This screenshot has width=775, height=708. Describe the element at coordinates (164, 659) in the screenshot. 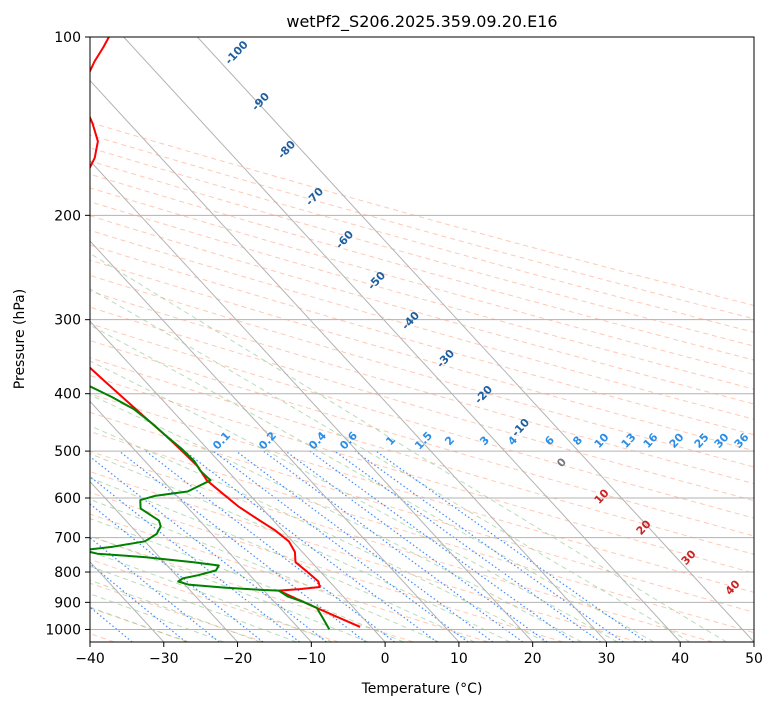

I see `x-tick-label: −30` at that location.